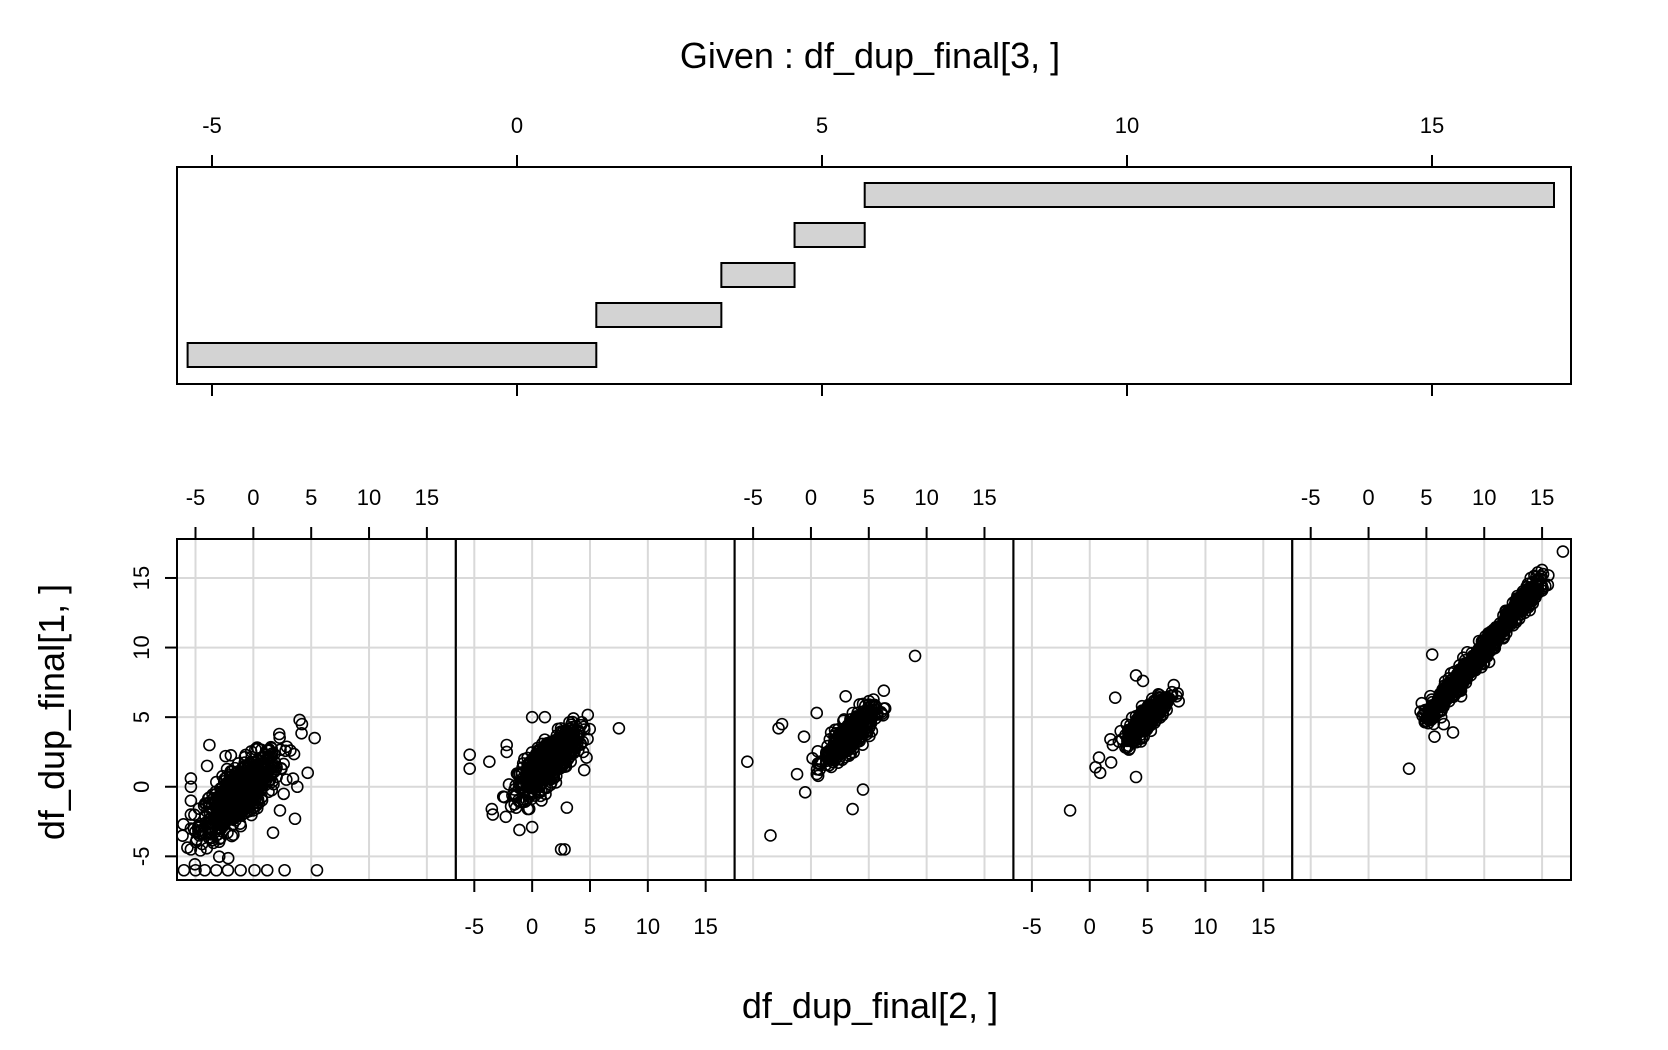  I want to click on panel-frame, so click(595, 709).